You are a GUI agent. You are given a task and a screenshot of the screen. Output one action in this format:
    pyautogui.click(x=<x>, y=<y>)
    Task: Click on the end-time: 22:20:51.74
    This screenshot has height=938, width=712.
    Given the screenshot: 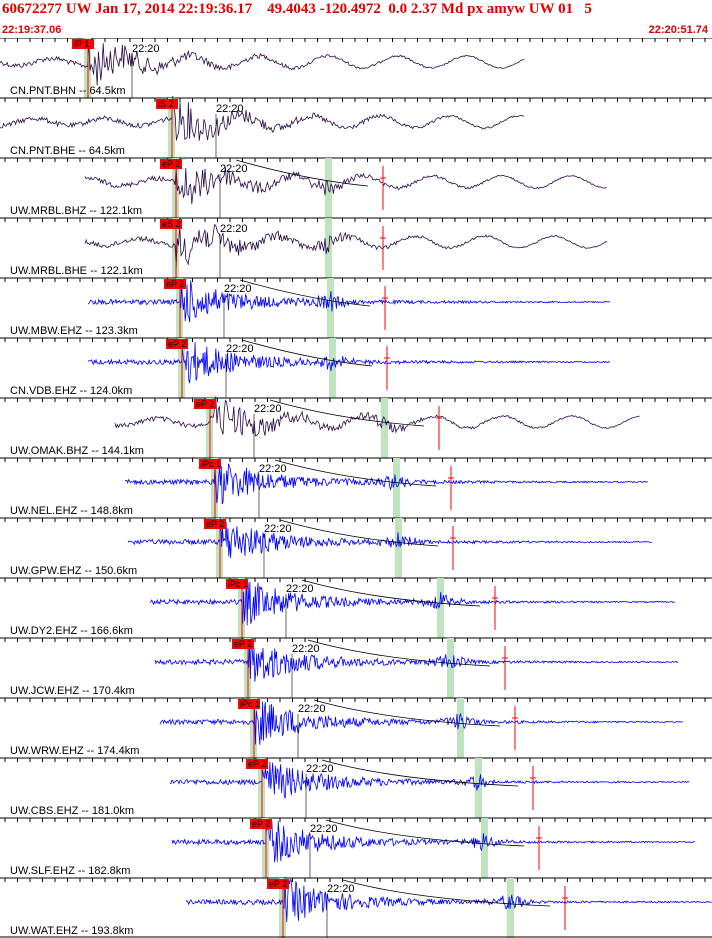 What is the action you would take?
    pyautogui.click(x=678, y=30)
    